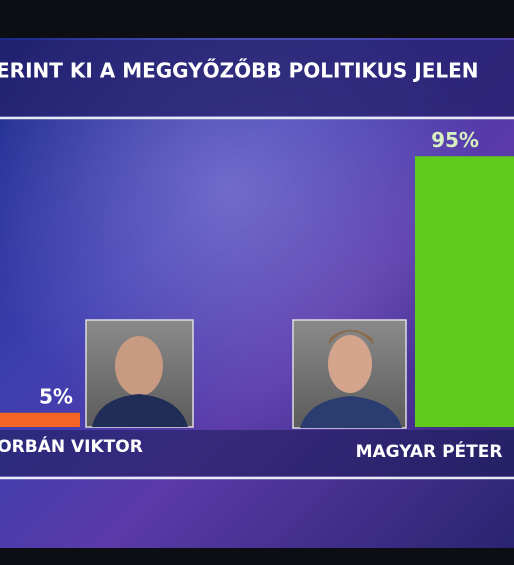 The image size is (514, 565). What do you see at coordinates (239, 71) in the screenshot?
I see `chart-title: ERINT KI A MEGGYŐZŐBB POLITIKUS JELEN` at bounding box center [239, 71].